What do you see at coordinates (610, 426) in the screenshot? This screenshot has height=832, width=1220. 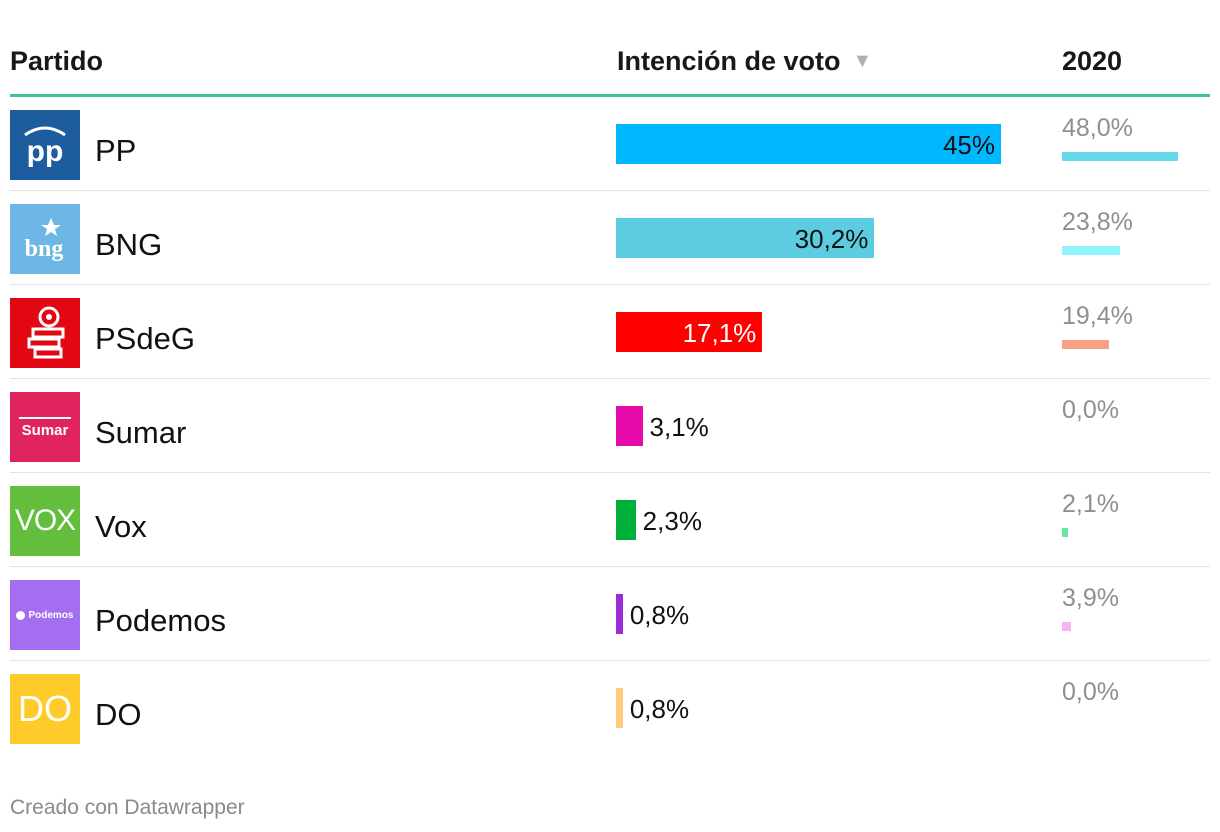 I see `table-row: Sumar Sumar 3,1% 0,0%` at bounding box center [610, 426].